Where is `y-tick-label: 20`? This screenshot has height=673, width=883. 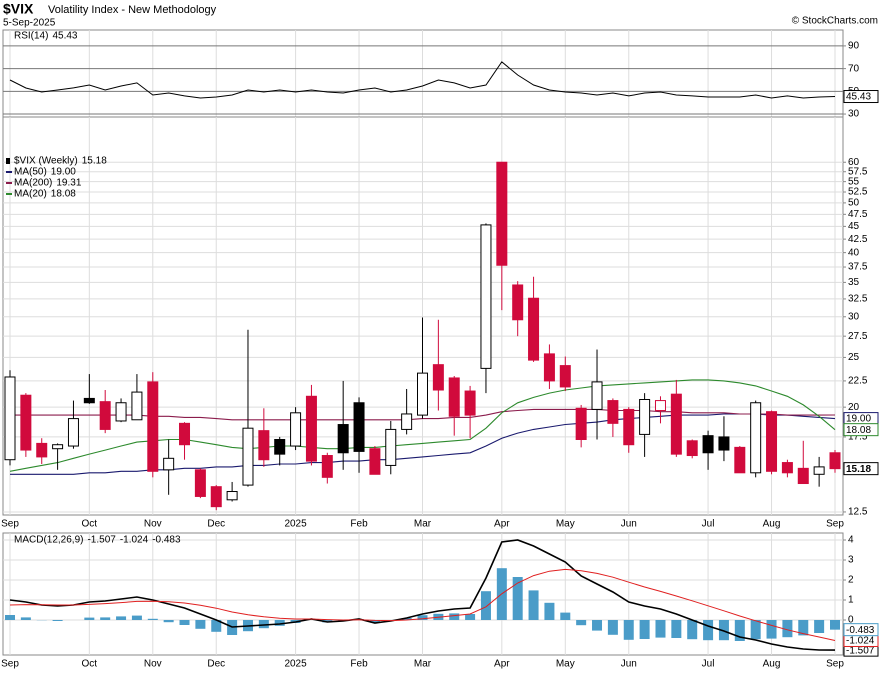 y-tick-label: 20 is located at coordinates (854, 407).